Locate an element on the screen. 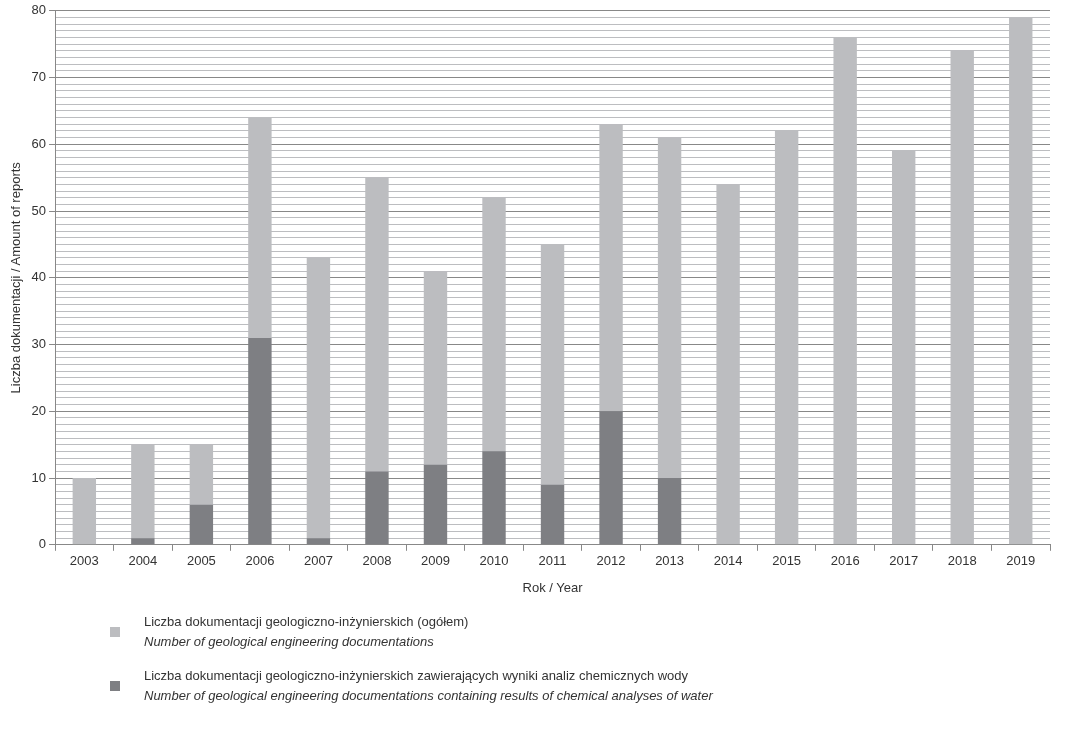  x-tick-label: 2009 is located at coordinates (435, 561).